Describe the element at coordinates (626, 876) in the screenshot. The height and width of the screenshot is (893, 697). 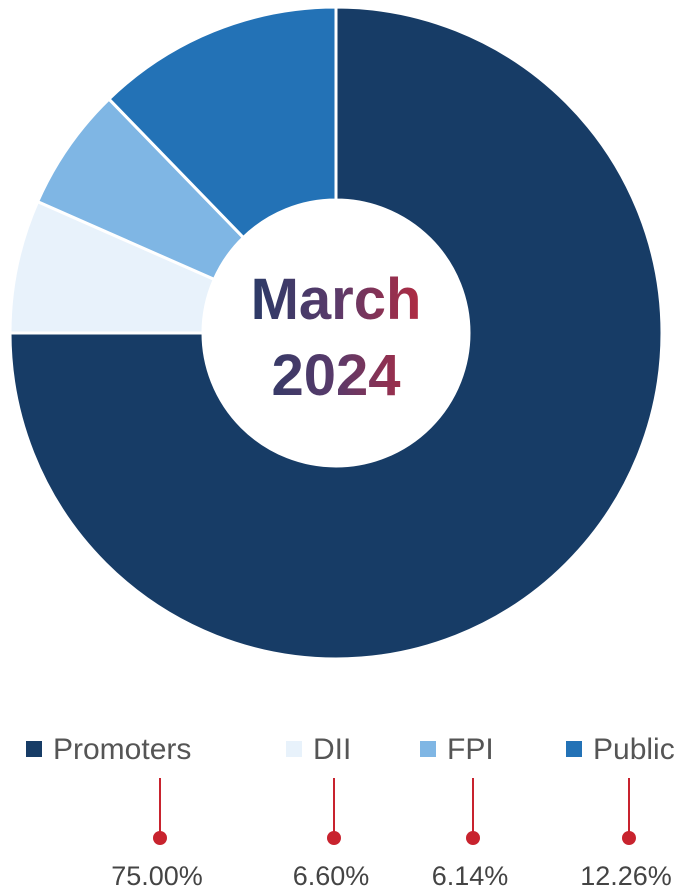
I see `value-label: 12.26%` at that location.